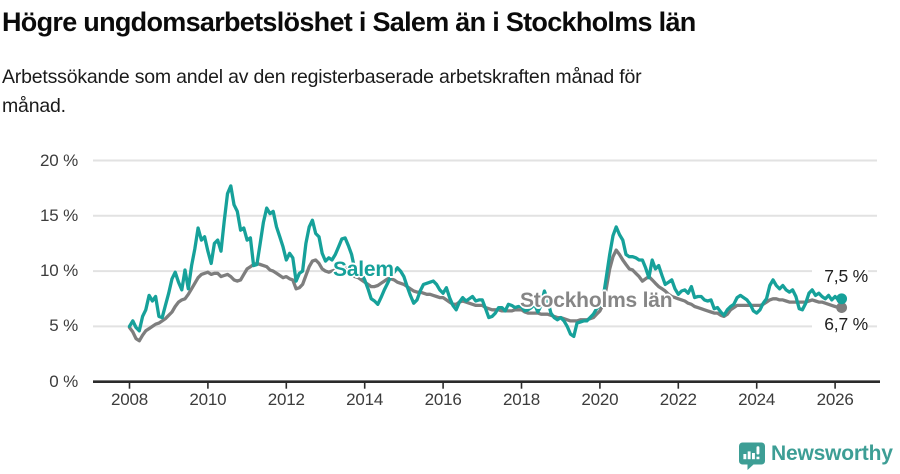 The height and width of the screenshot is (474, 900). What do you see at coordinates (63, 326) in the screenshot?
I see `y-axis-label-5: 5 %` at bounding box center [63, 326].